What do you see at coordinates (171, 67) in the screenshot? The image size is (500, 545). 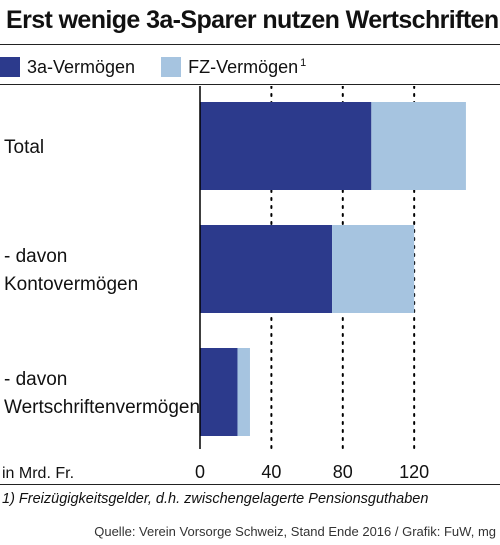 I see `legend-swatch-fz` at bounding box center [171, 67].